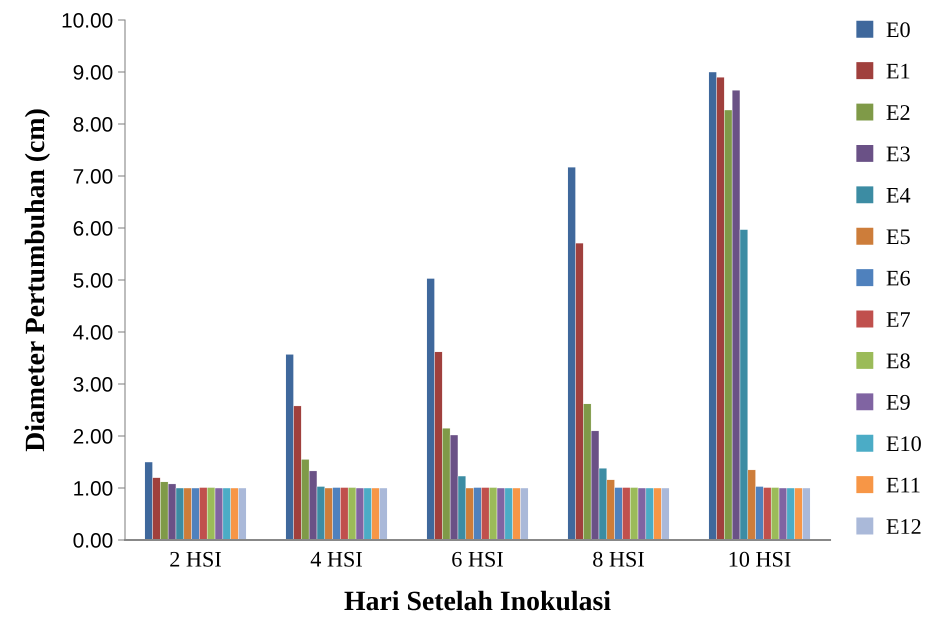  Describe the element at coordinates (898, 112) in the screenshot. I see `legend-label: E2` at that location.